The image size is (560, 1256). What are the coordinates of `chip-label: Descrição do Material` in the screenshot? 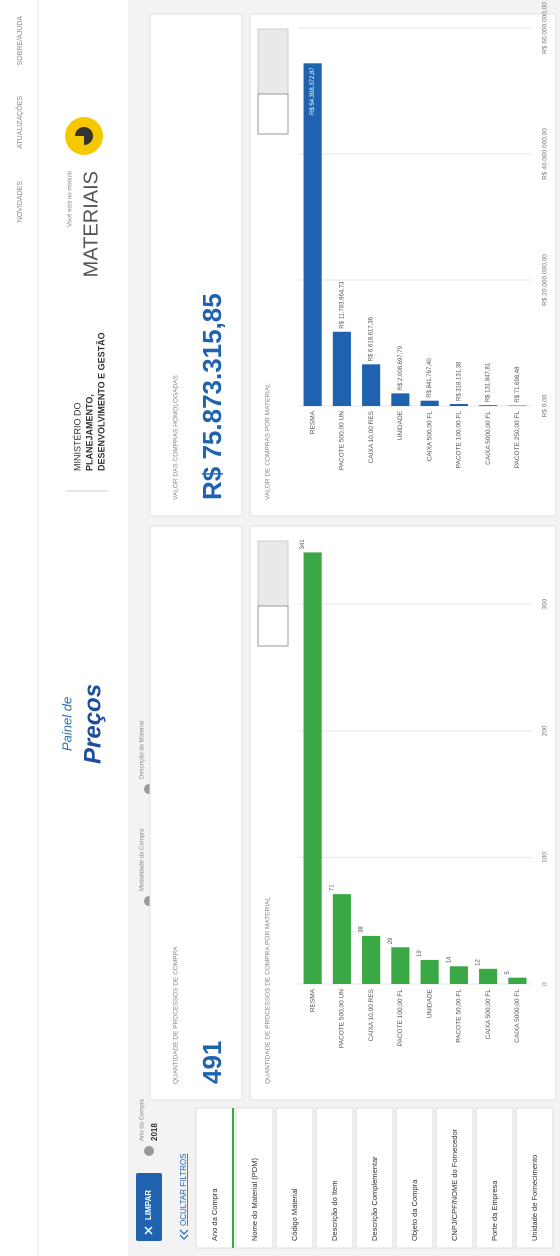 It's located at (143, 750).